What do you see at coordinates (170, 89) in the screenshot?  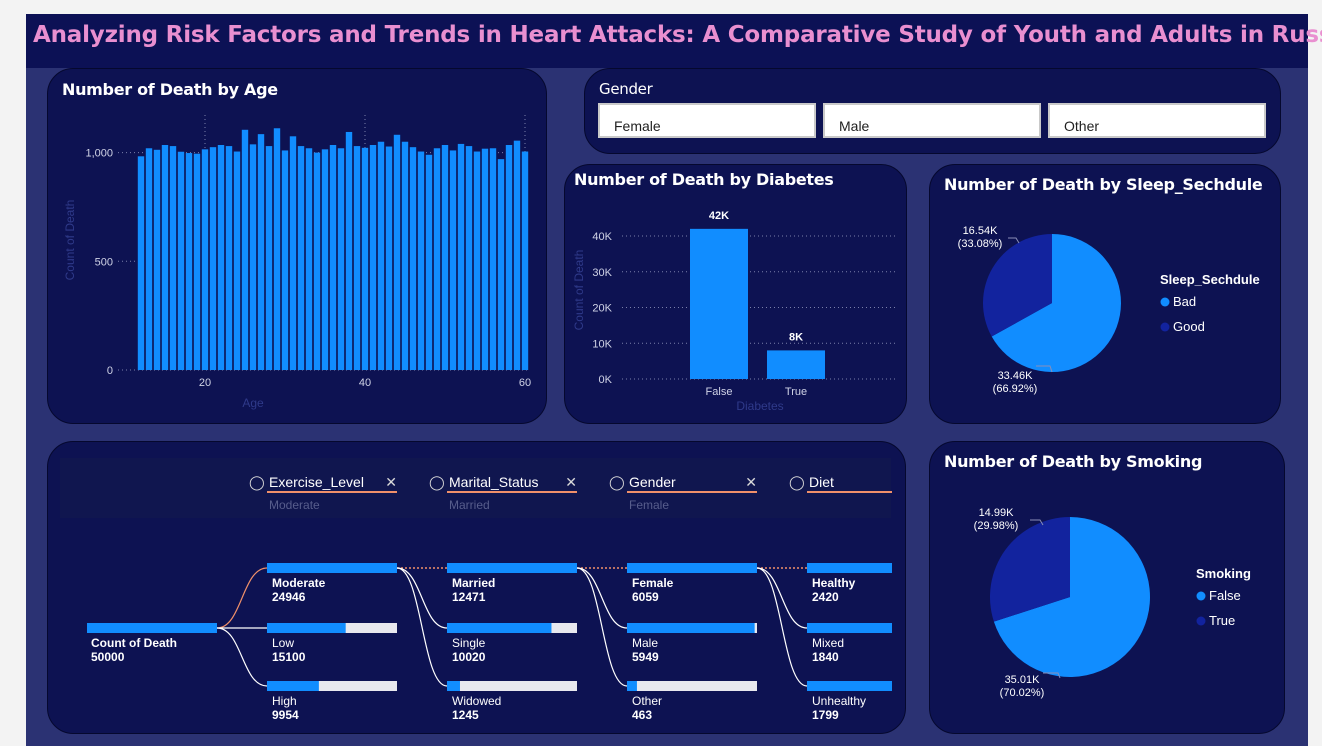 I see `age-chart-title: Number of Death by Age` at bounding box center [170, 89].